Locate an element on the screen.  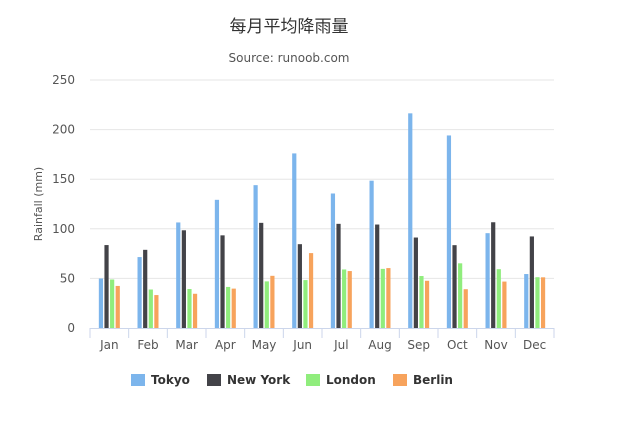
y-tick-label: 150 is located at coordinates (63, 179).